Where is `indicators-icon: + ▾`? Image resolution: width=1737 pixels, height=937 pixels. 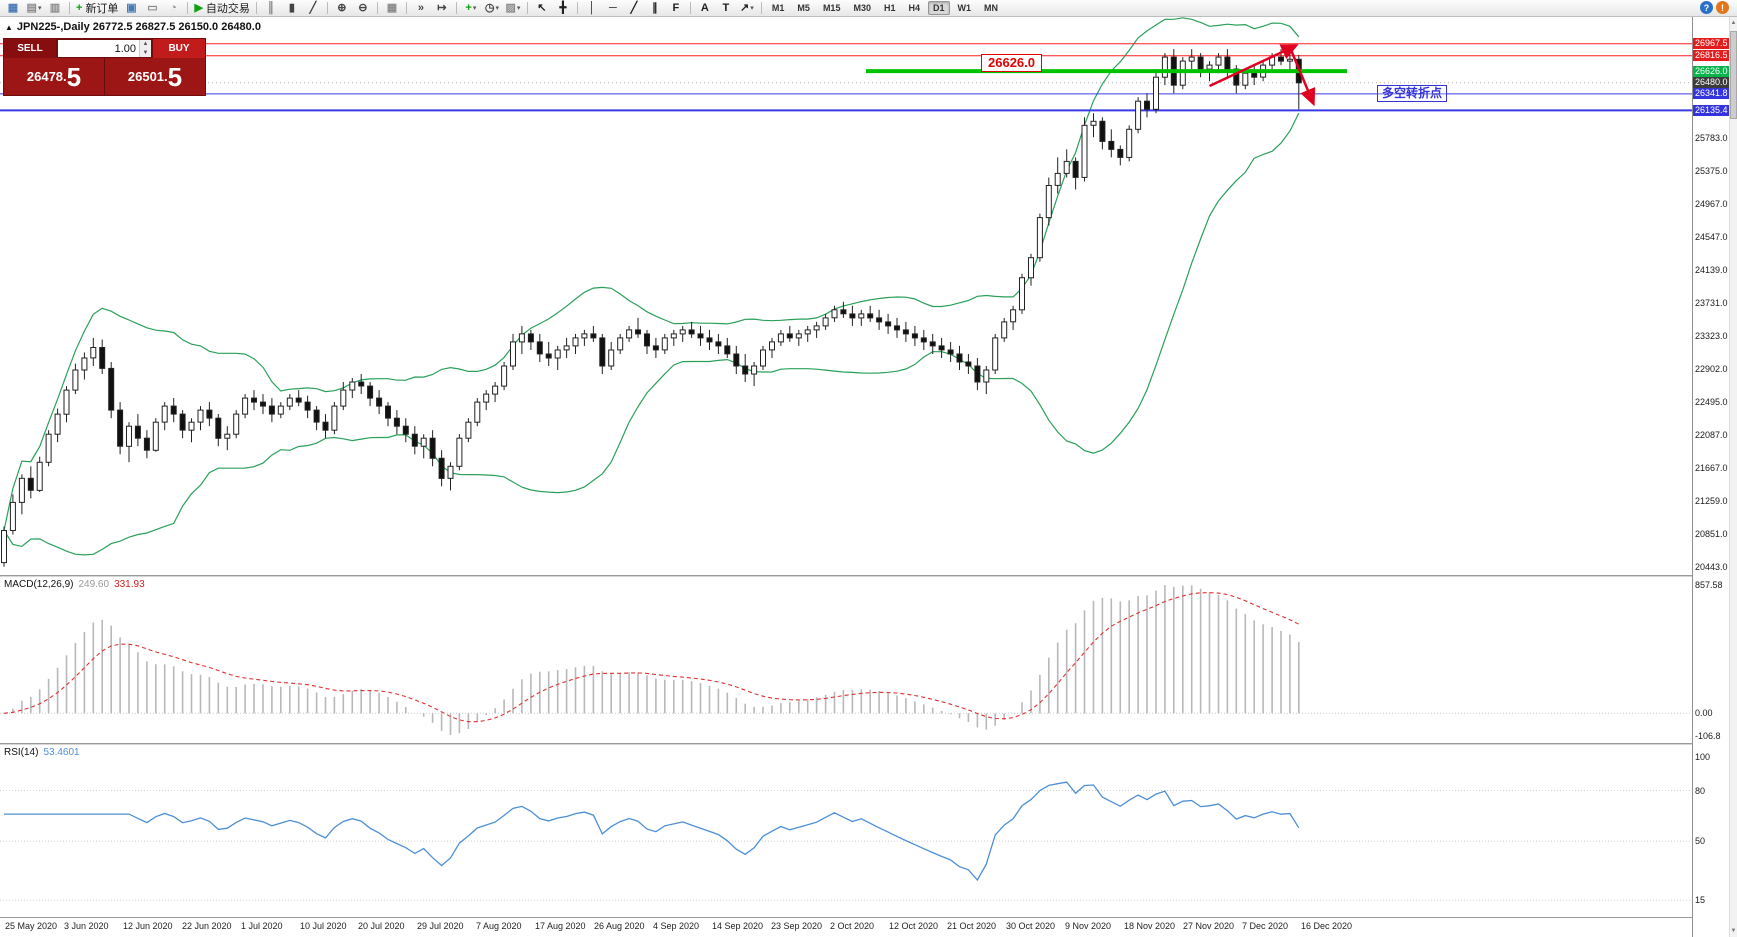 indicators-icon: + ▾ is located at coordinates (471, 7).